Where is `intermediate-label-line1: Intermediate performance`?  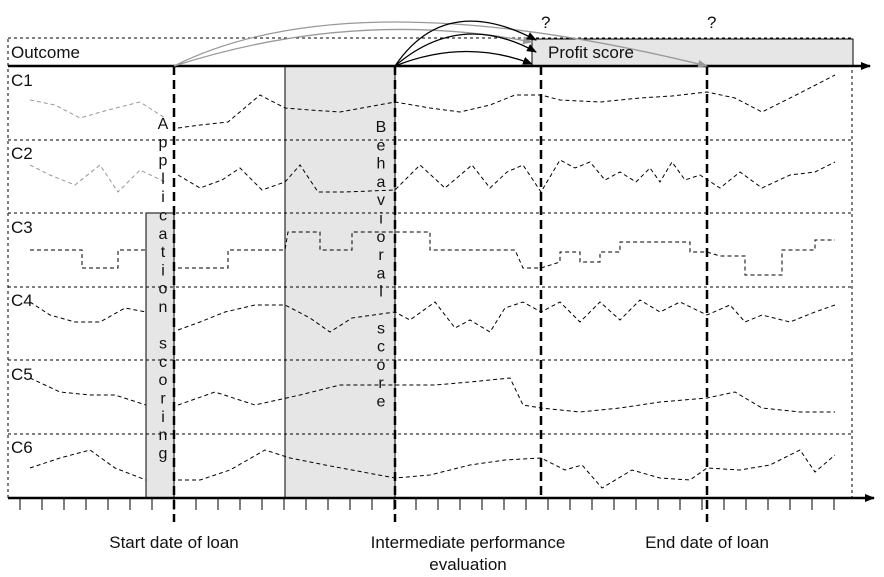
intermediate-label-line1: Intermediate performance is located at coordinates (468, 542).